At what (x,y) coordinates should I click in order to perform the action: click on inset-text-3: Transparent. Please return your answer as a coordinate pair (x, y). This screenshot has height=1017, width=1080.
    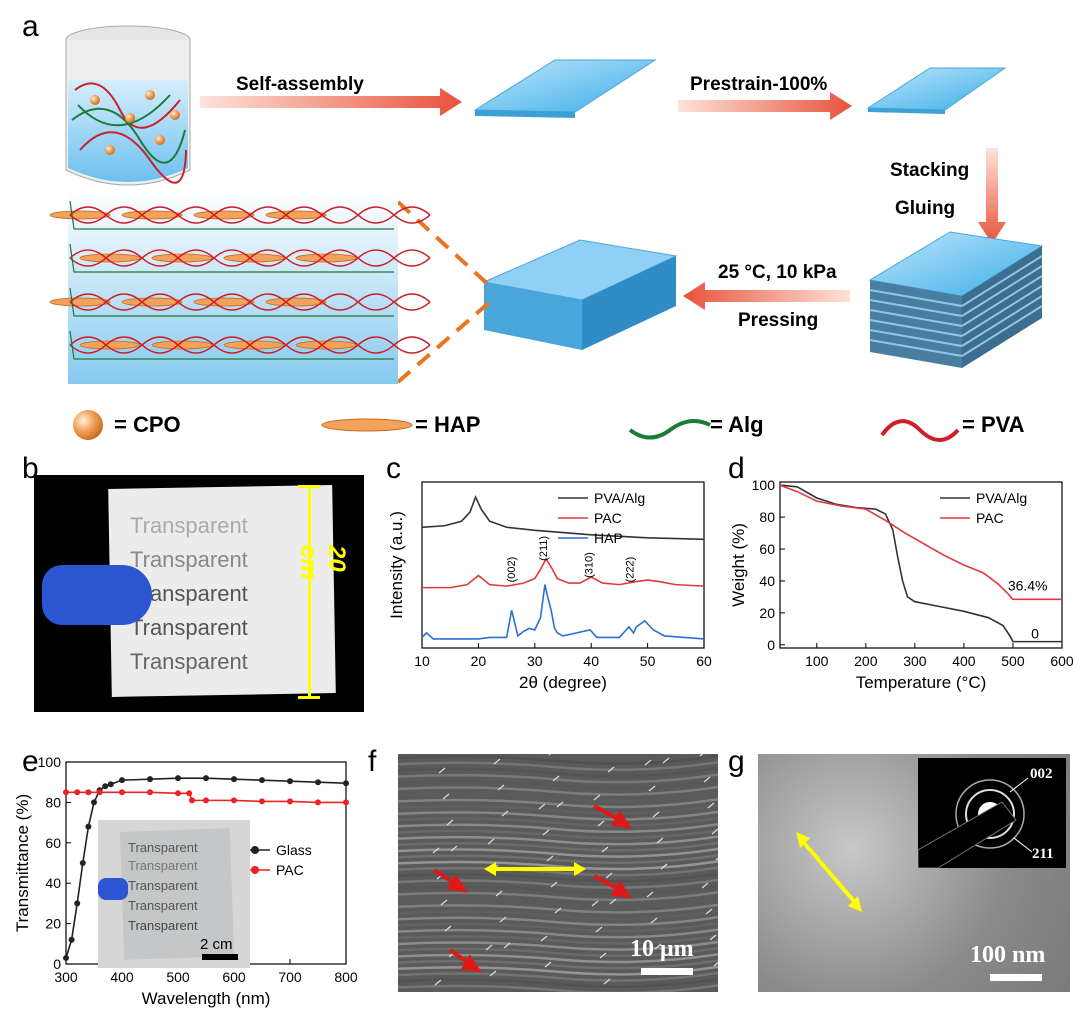
    Looking at the image, I should click on (163, 885).